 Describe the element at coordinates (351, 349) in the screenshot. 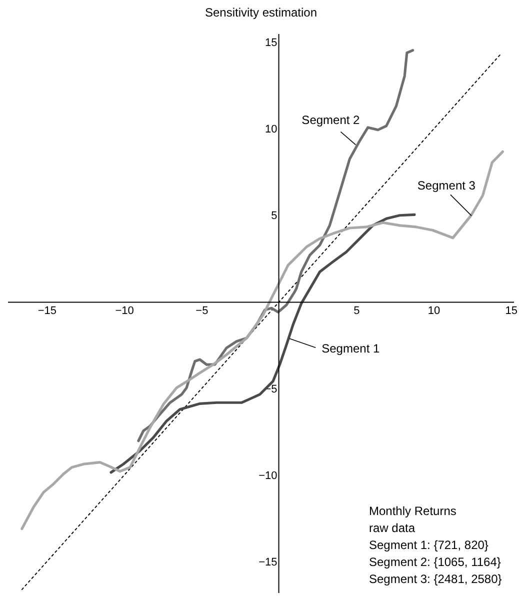

I see `annotation: Segment 1` at that location.